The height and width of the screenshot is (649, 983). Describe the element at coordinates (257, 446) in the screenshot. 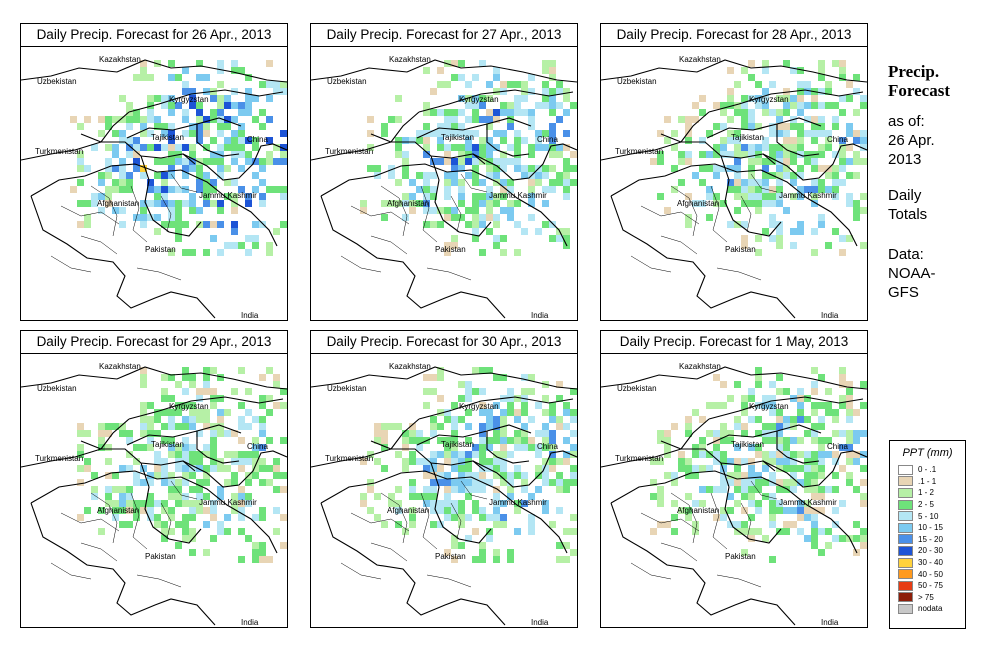

I see `map-label-china: China` at that location.